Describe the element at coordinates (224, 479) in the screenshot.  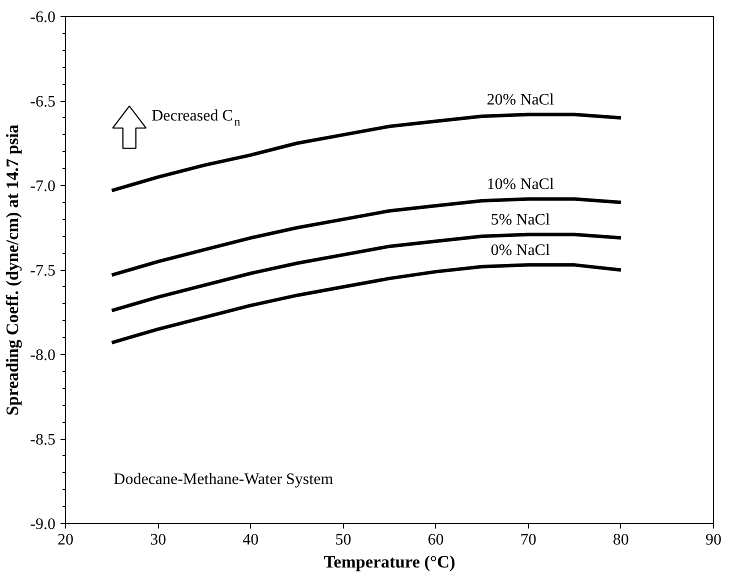
I see `annotation: Dodecane-Methane-Water System` at that location.